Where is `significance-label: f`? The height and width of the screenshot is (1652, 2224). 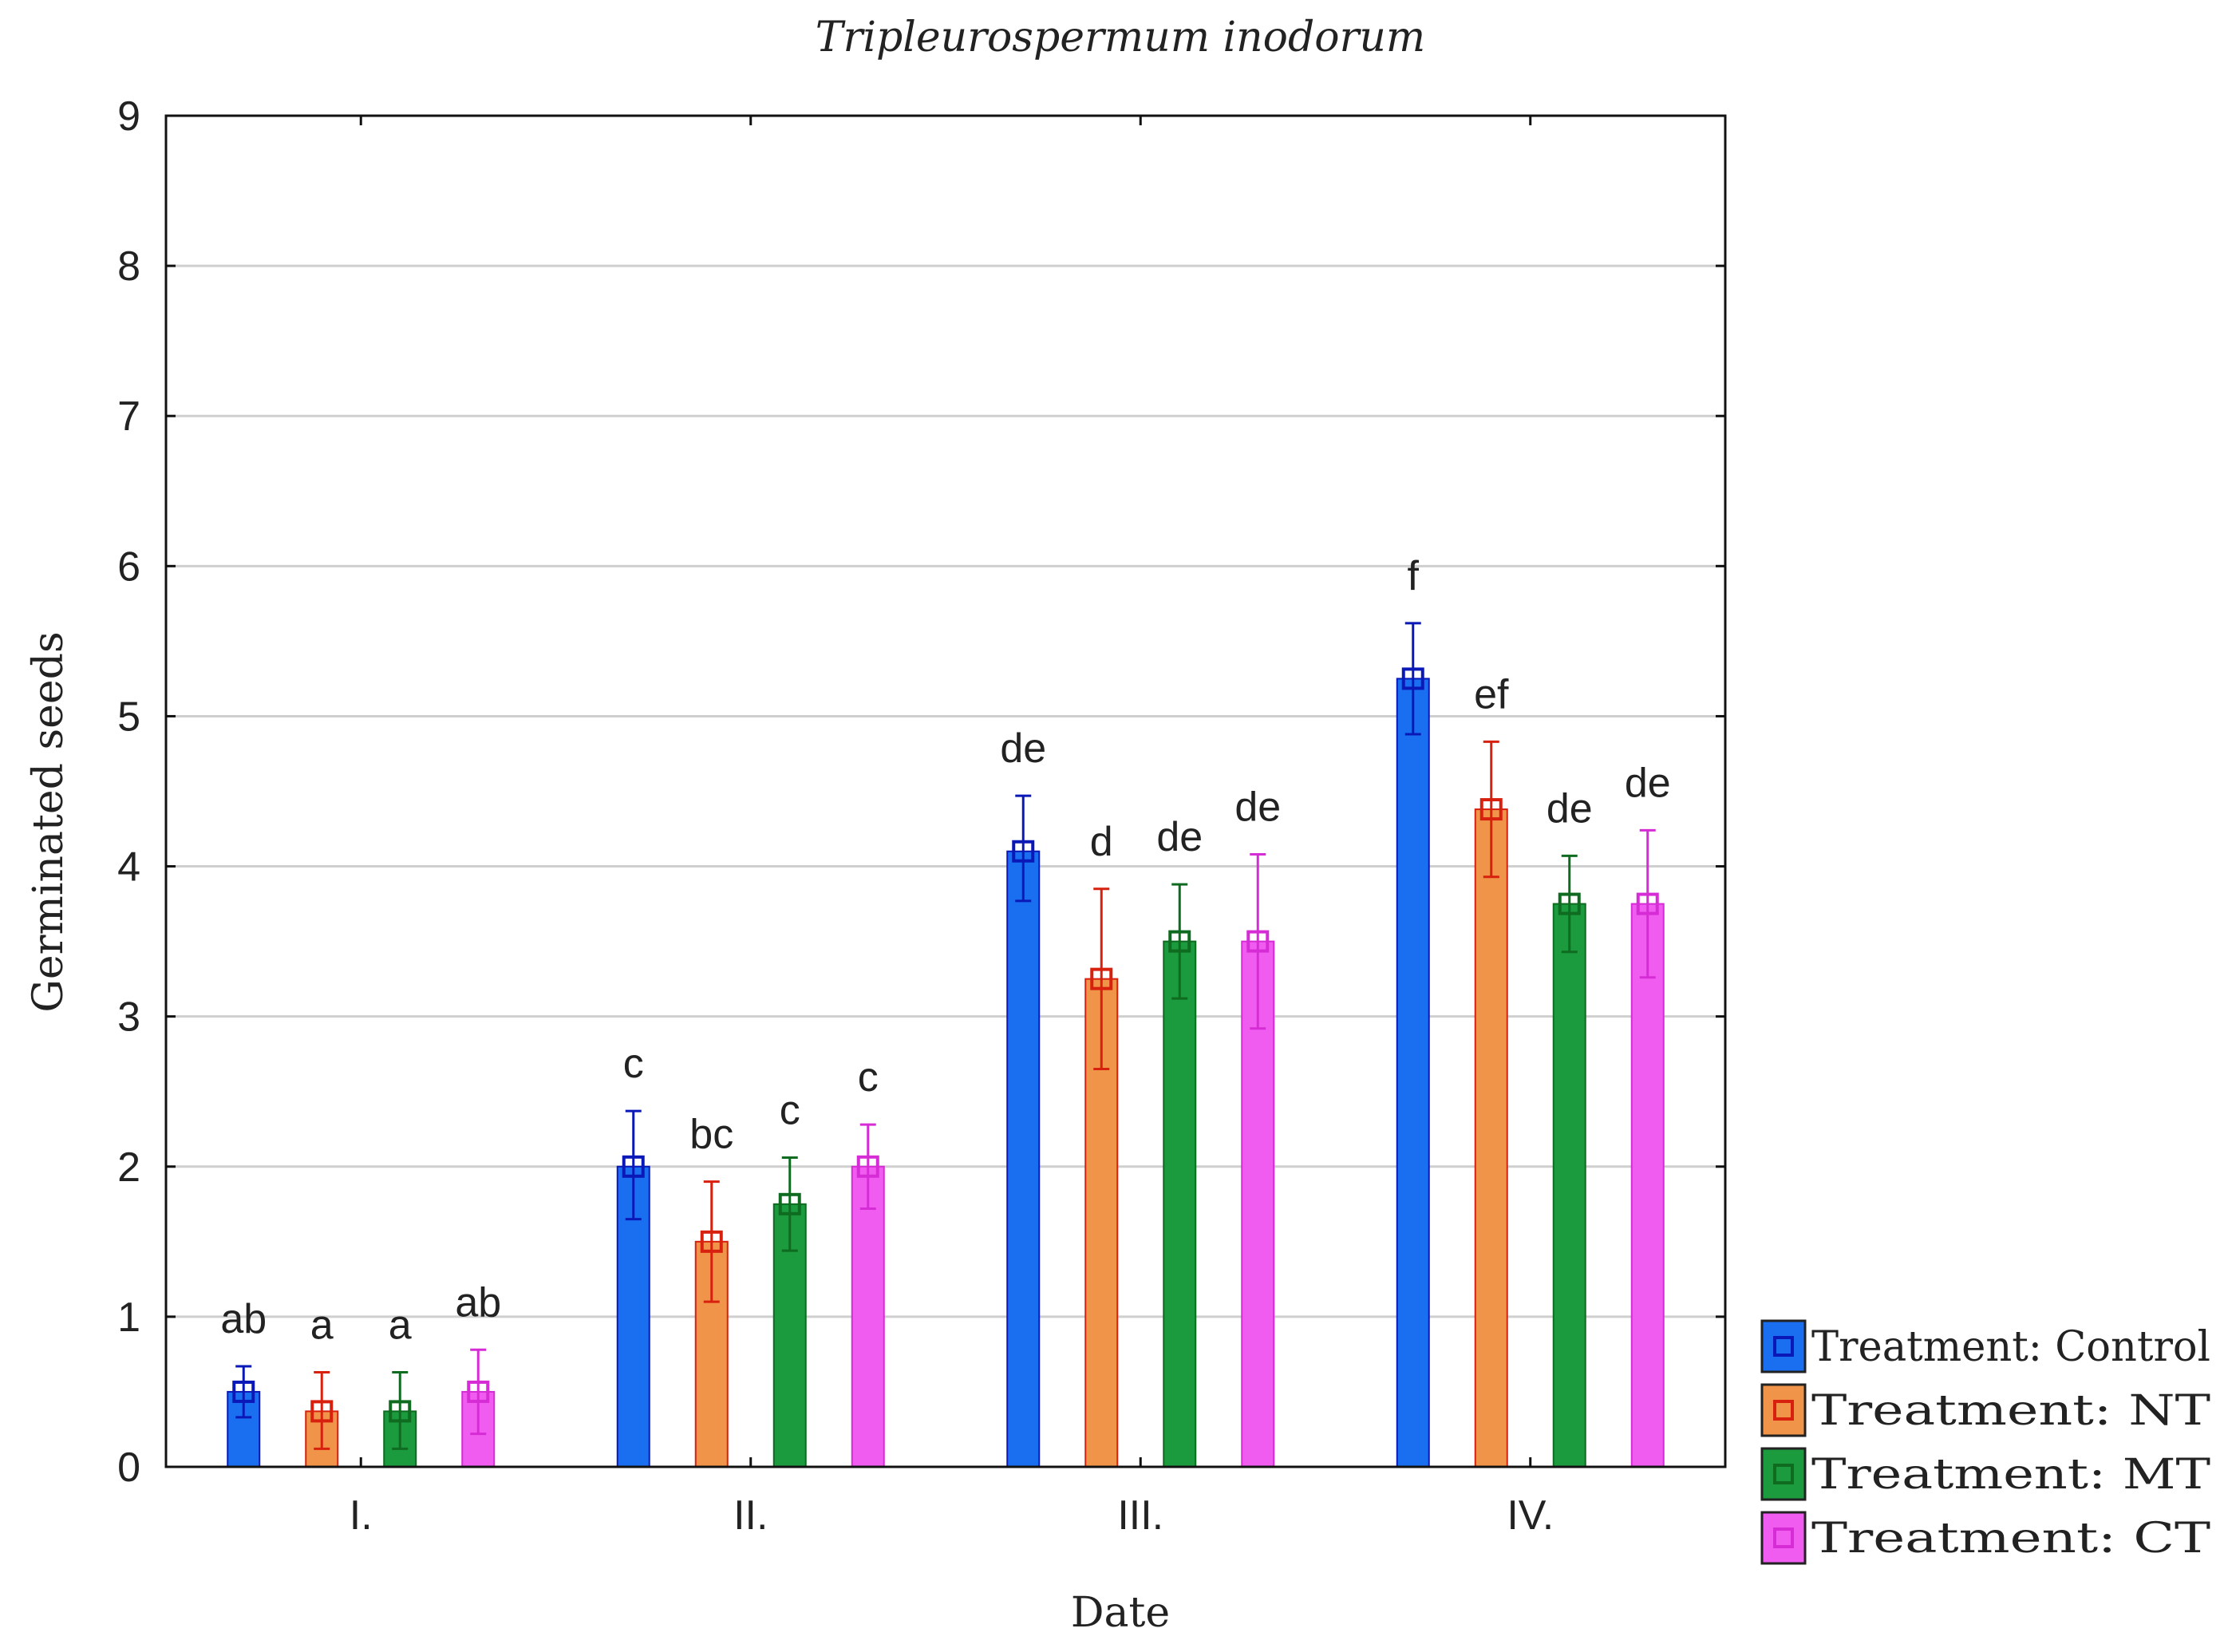
significance-label: f is located at coordinates (1414, 576).